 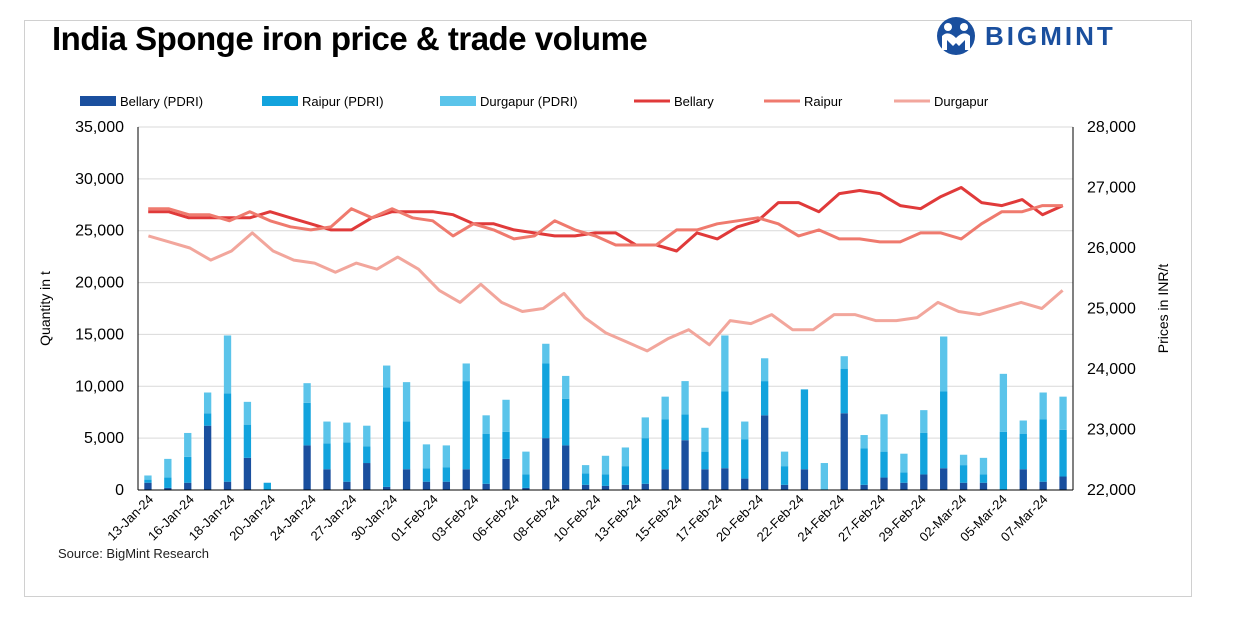 I want to click on line-raipur, so click(x=605, y=225).